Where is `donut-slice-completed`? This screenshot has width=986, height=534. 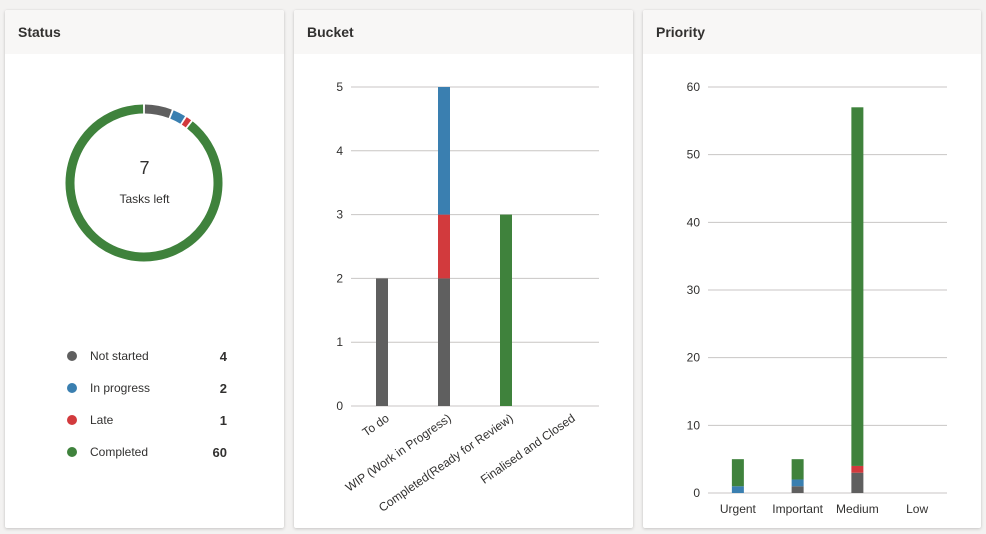
donut-slice-completed is located at coordinates (144, 183).